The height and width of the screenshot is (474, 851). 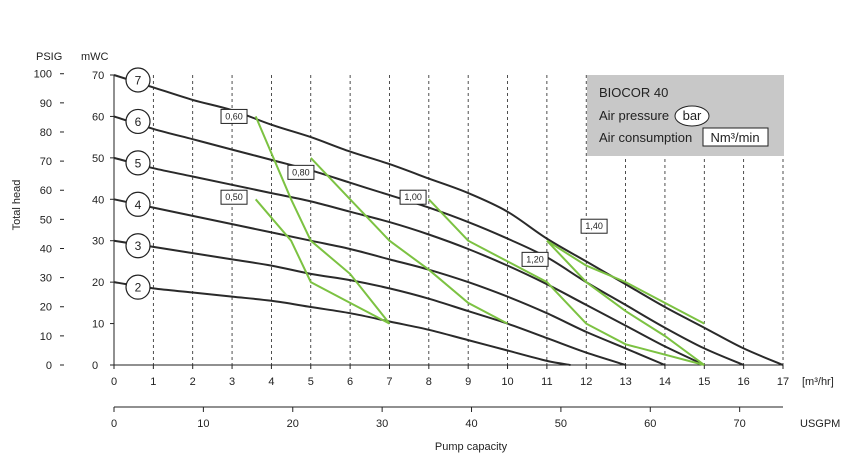 What do you see at coordinates (507, 382) in the screenshot?
I see `x-m3hr-tick-label: 10` at bounding box center [507, 382].